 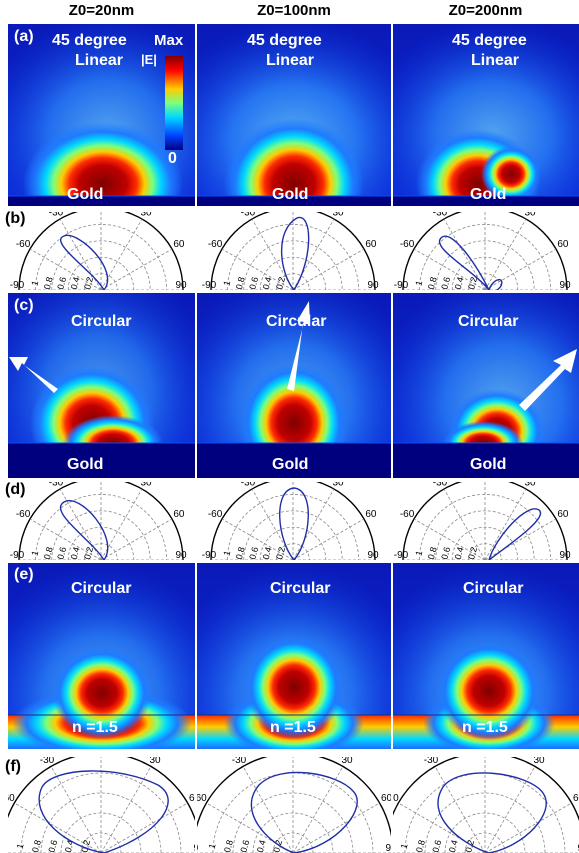 I want to click on polar-plot-d2: -90-60-30030609010.80.60.40.2, so click(x=294, y=521).